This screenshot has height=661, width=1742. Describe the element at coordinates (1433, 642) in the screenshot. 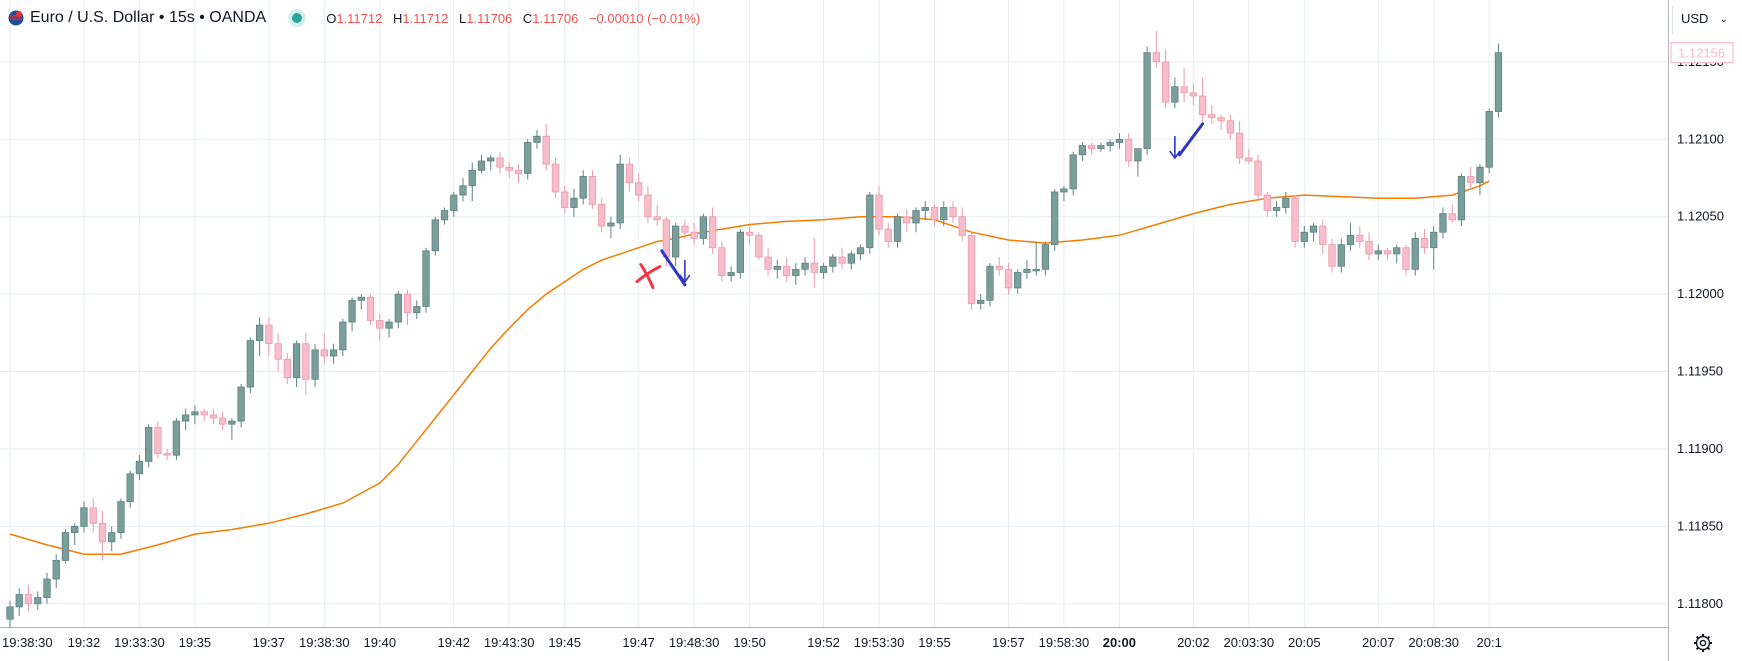

I see `x-tick-label: 20:08:30` at that location.